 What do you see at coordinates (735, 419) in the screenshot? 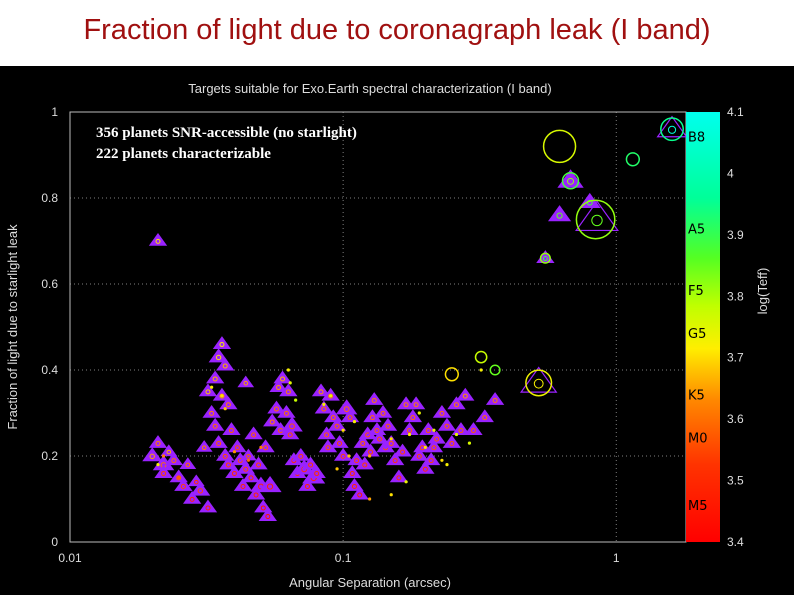
I see `colorbar-tick-label: 3.6` at bounding box center [735, 419].